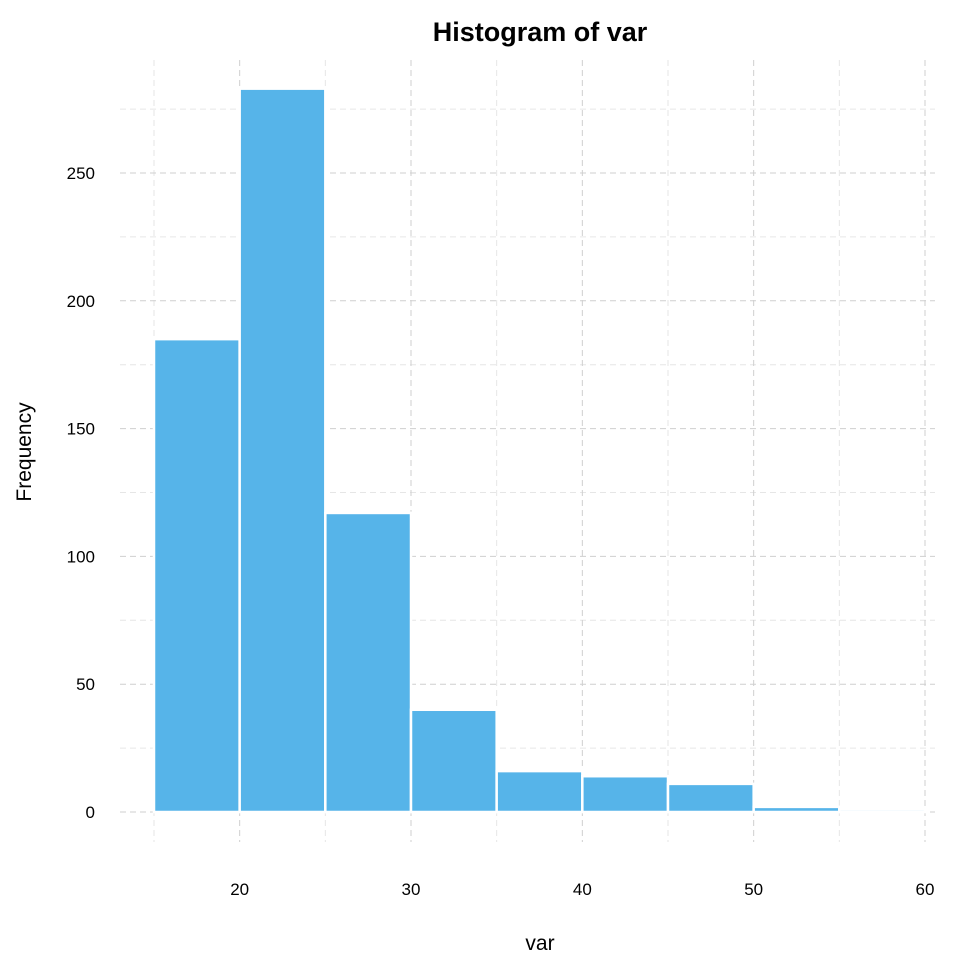 The height and width of the screenshot is (960, 960). I want to click on x-axis-label: var, so click(539, 943).